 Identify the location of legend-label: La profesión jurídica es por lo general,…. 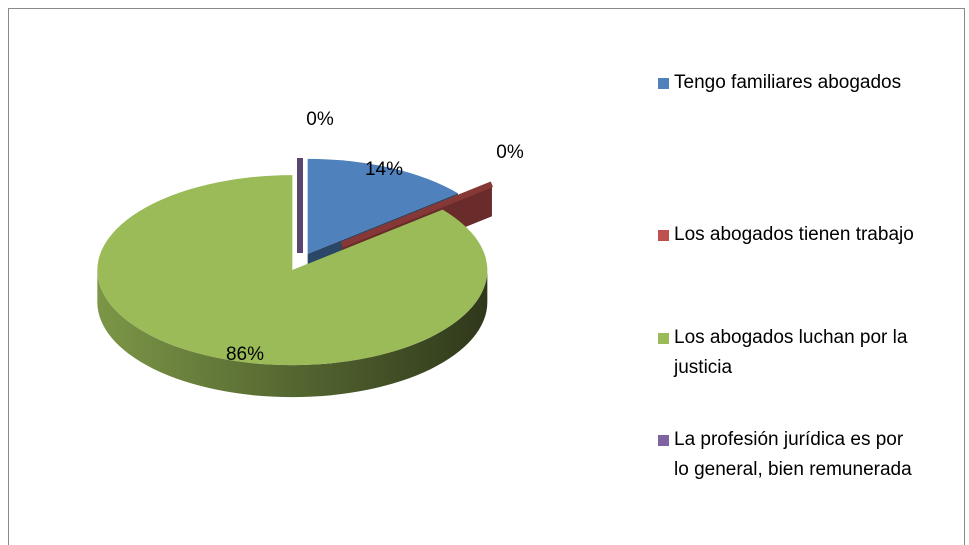
(793, 454).